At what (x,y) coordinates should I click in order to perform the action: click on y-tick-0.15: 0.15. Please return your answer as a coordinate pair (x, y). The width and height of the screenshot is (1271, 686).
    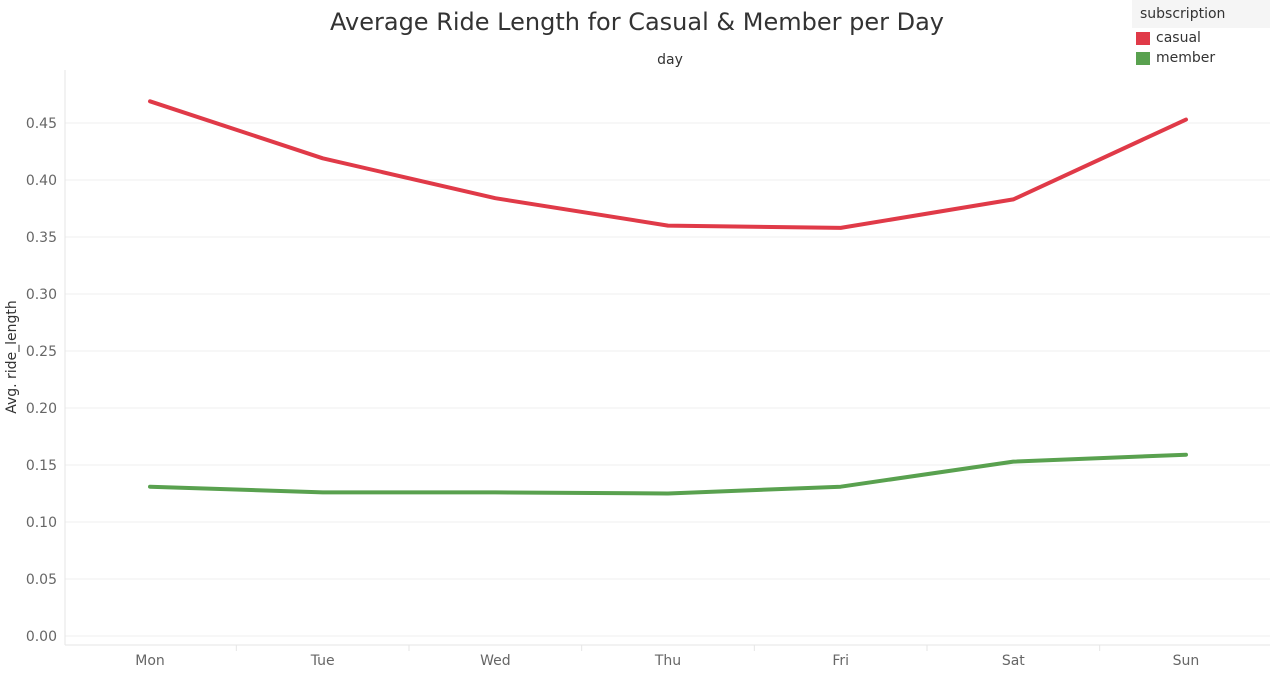
    Looking at the image, I should click on (41, 466).